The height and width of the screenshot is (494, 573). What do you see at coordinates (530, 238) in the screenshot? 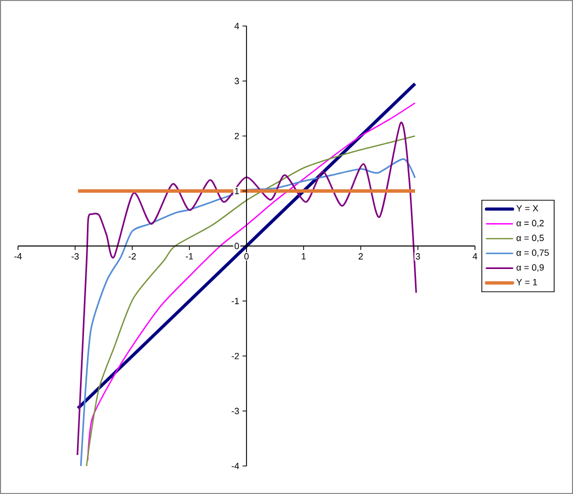
I see `legend-label: α = 0,5` at bounding box center [530, 238].